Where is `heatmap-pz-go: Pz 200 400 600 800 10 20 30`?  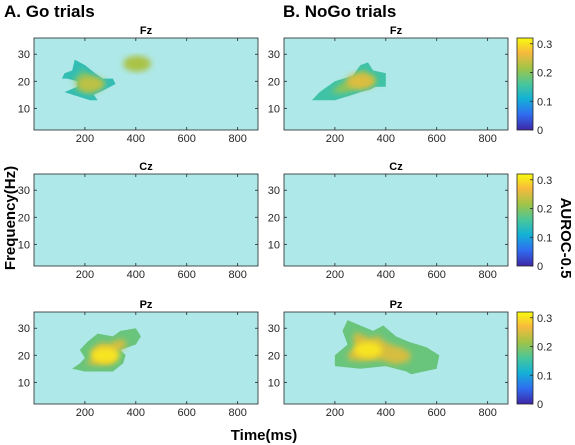
heatmap-pz-go: Pz 200 400 600 800 10 20 30 is located at coordinates (138, 359).